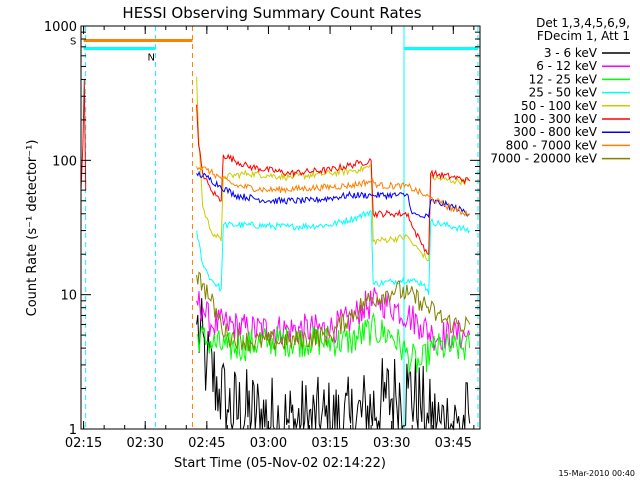  Describe the element at coordinates (543, 159) in the screenshot. I see `legend-label: 7000 - 20000 keV` at that location.